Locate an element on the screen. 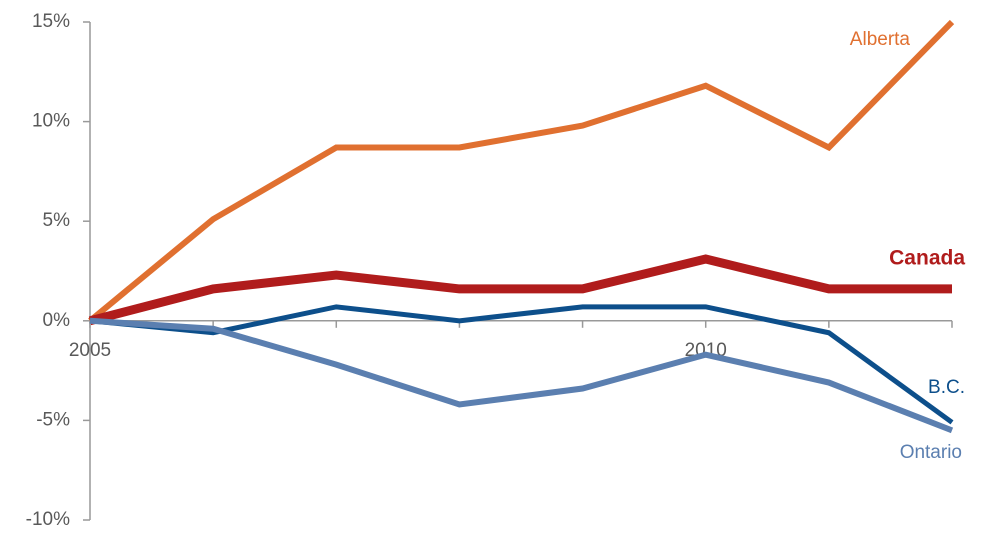  x-tick-label: 2005 is located at coordinates (90, 350).